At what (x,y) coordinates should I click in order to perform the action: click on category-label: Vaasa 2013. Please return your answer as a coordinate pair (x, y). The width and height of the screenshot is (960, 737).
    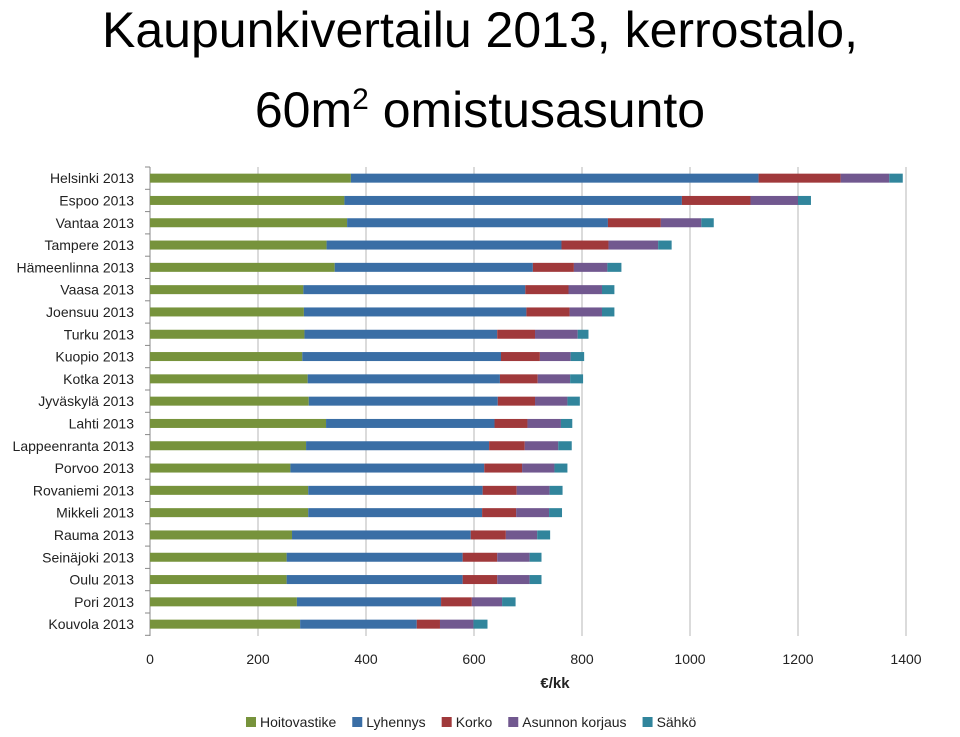
    Looking at the image, I should click on (97, 290).